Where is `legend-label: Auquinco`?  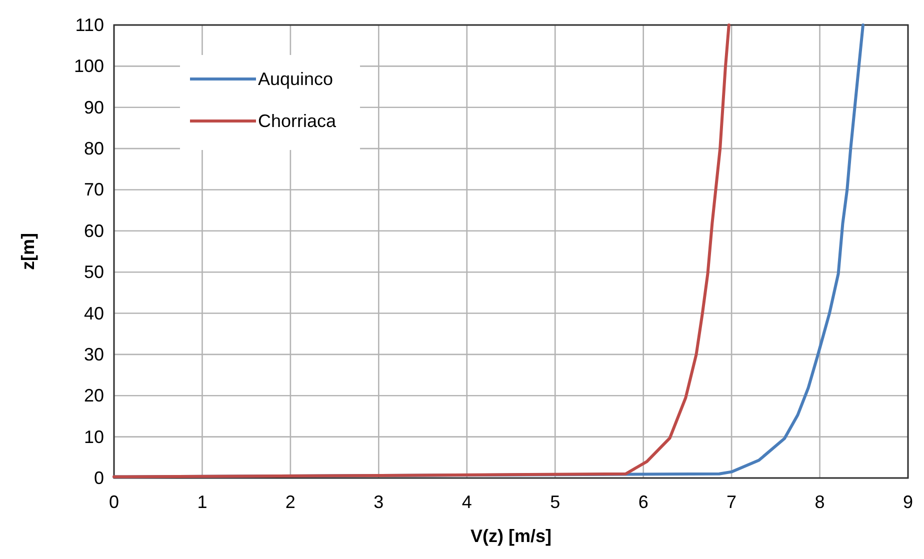
legend-label: Auquinco is located at coordinates (296, 79).